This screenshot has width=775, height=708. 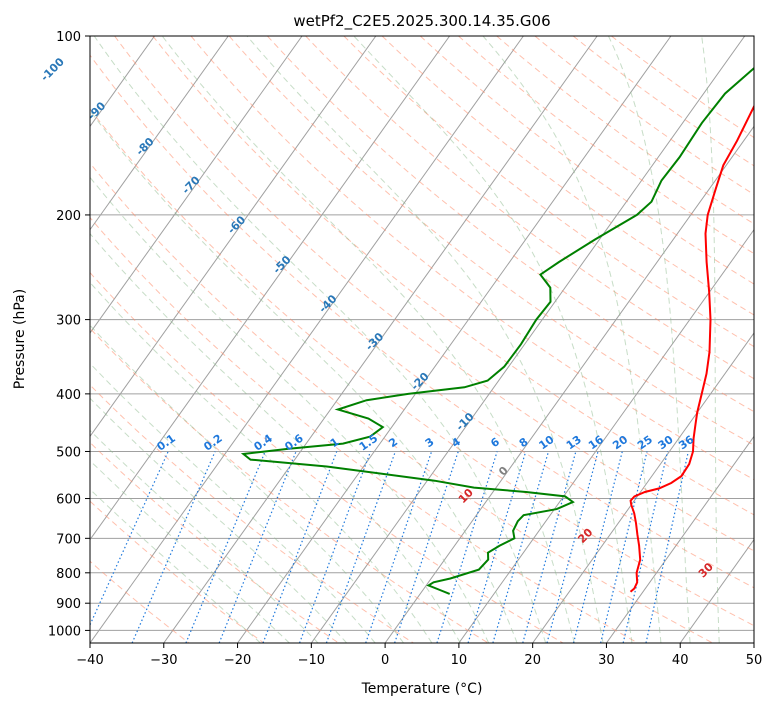 What do you see at coordinates (691, 348) in the screenshot?
I see `temperature-line` at bounding box center [691, 348].